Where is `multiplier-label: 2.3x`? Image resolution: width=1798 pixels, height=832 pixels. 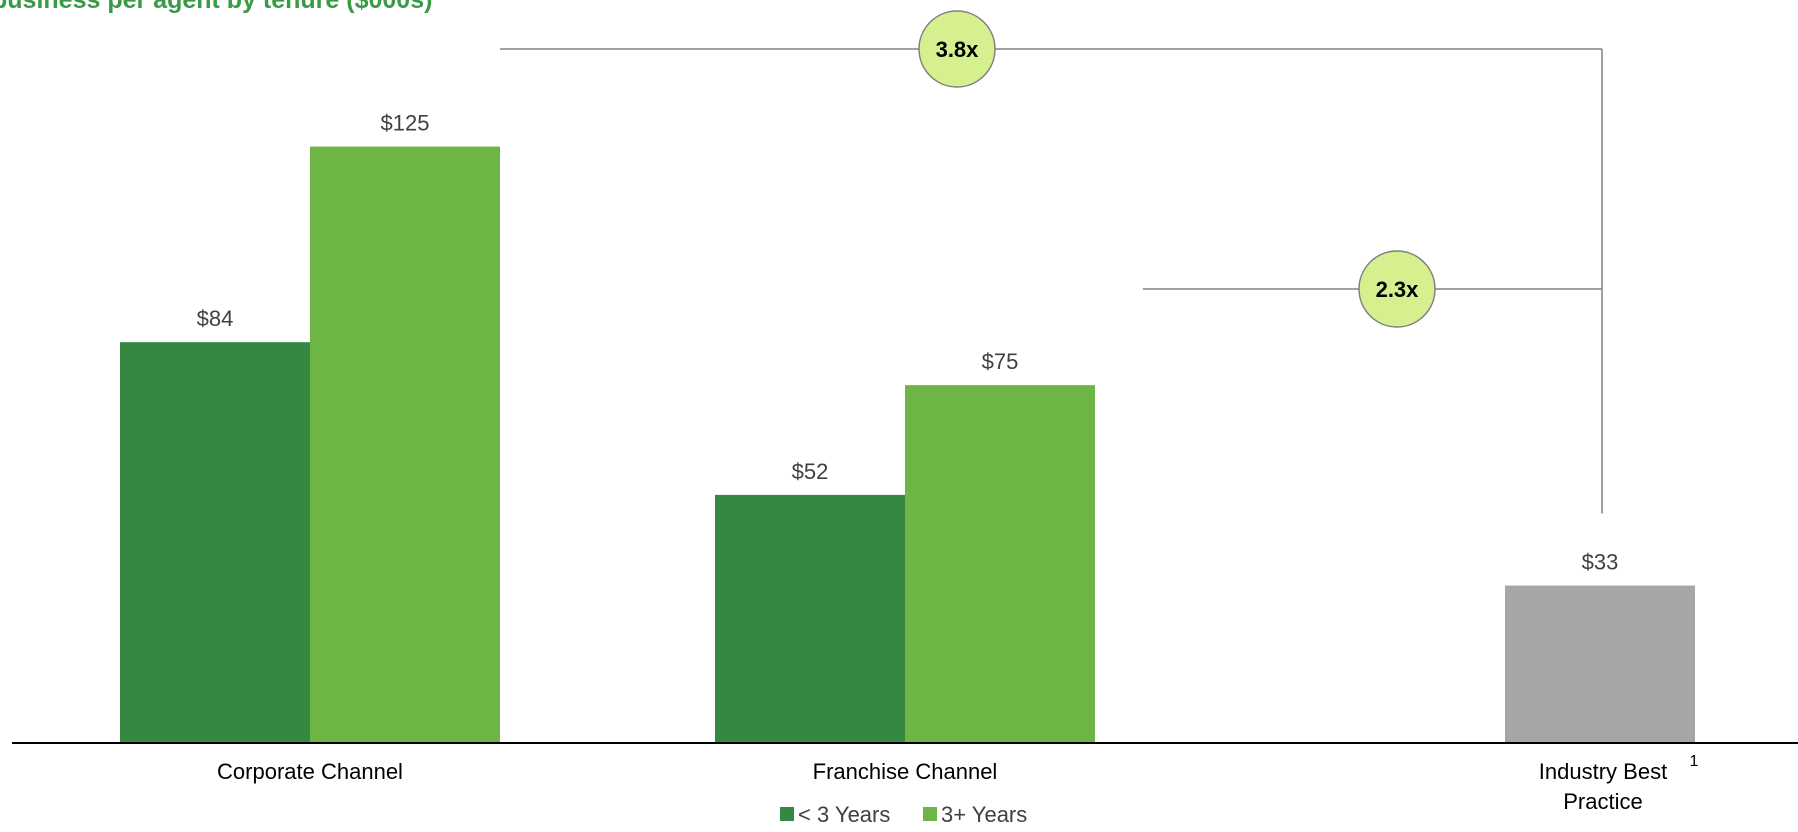 multiplier-label: 2.3x is located at coordinates (1398, 289).